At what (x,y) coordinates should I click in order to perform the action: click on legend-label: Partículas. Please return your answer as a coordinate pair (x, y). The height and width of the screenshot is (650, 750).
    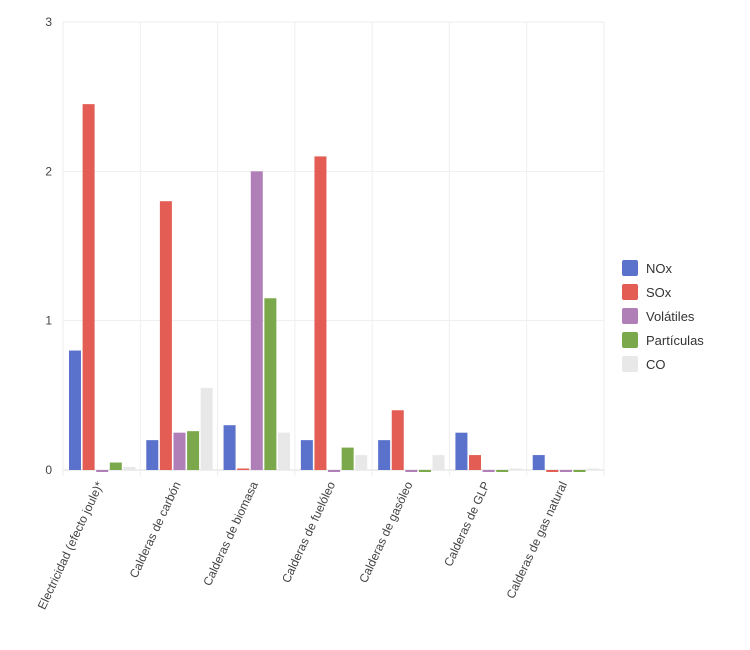
    Looking at the image, I should click on (675, 340).